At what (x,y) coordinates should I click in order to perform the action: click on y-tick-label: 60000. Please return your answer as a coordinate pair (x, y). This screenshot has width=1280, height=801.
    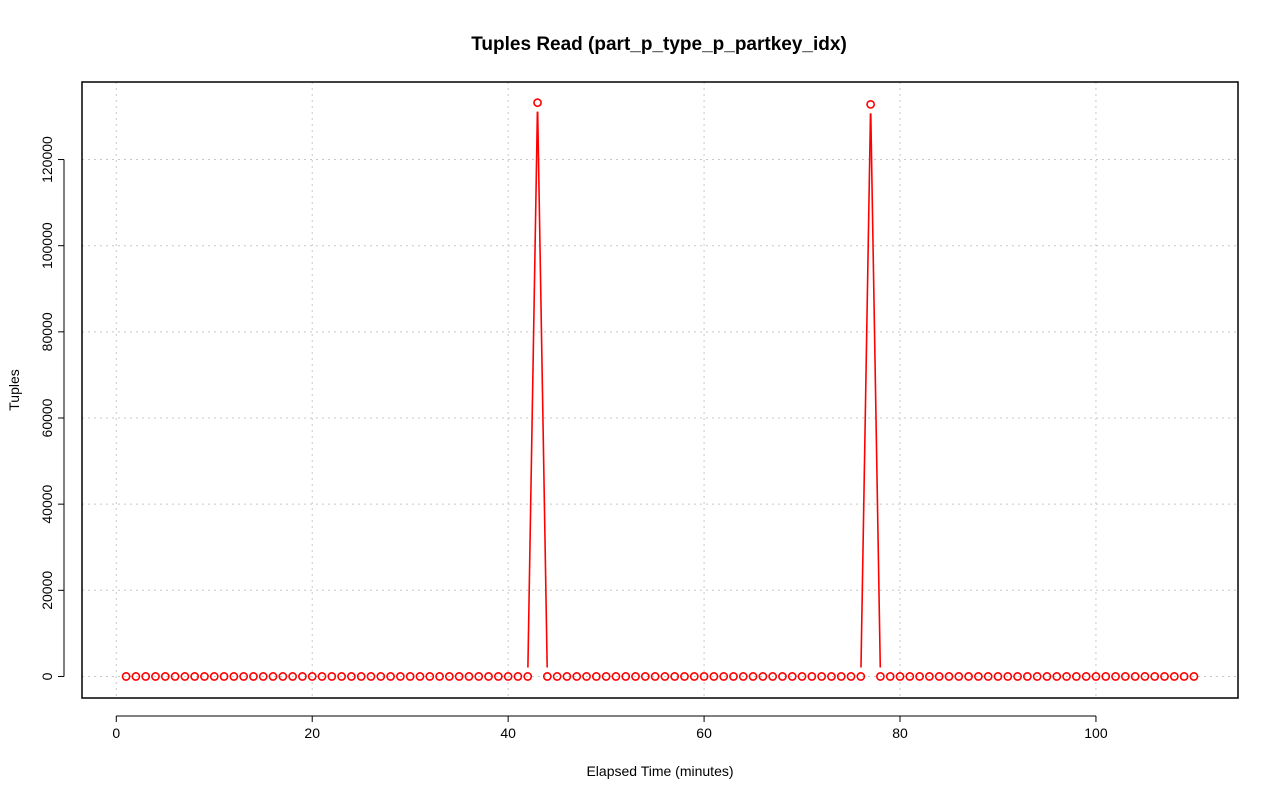
    Looking at the image, I should click on (47, 417).